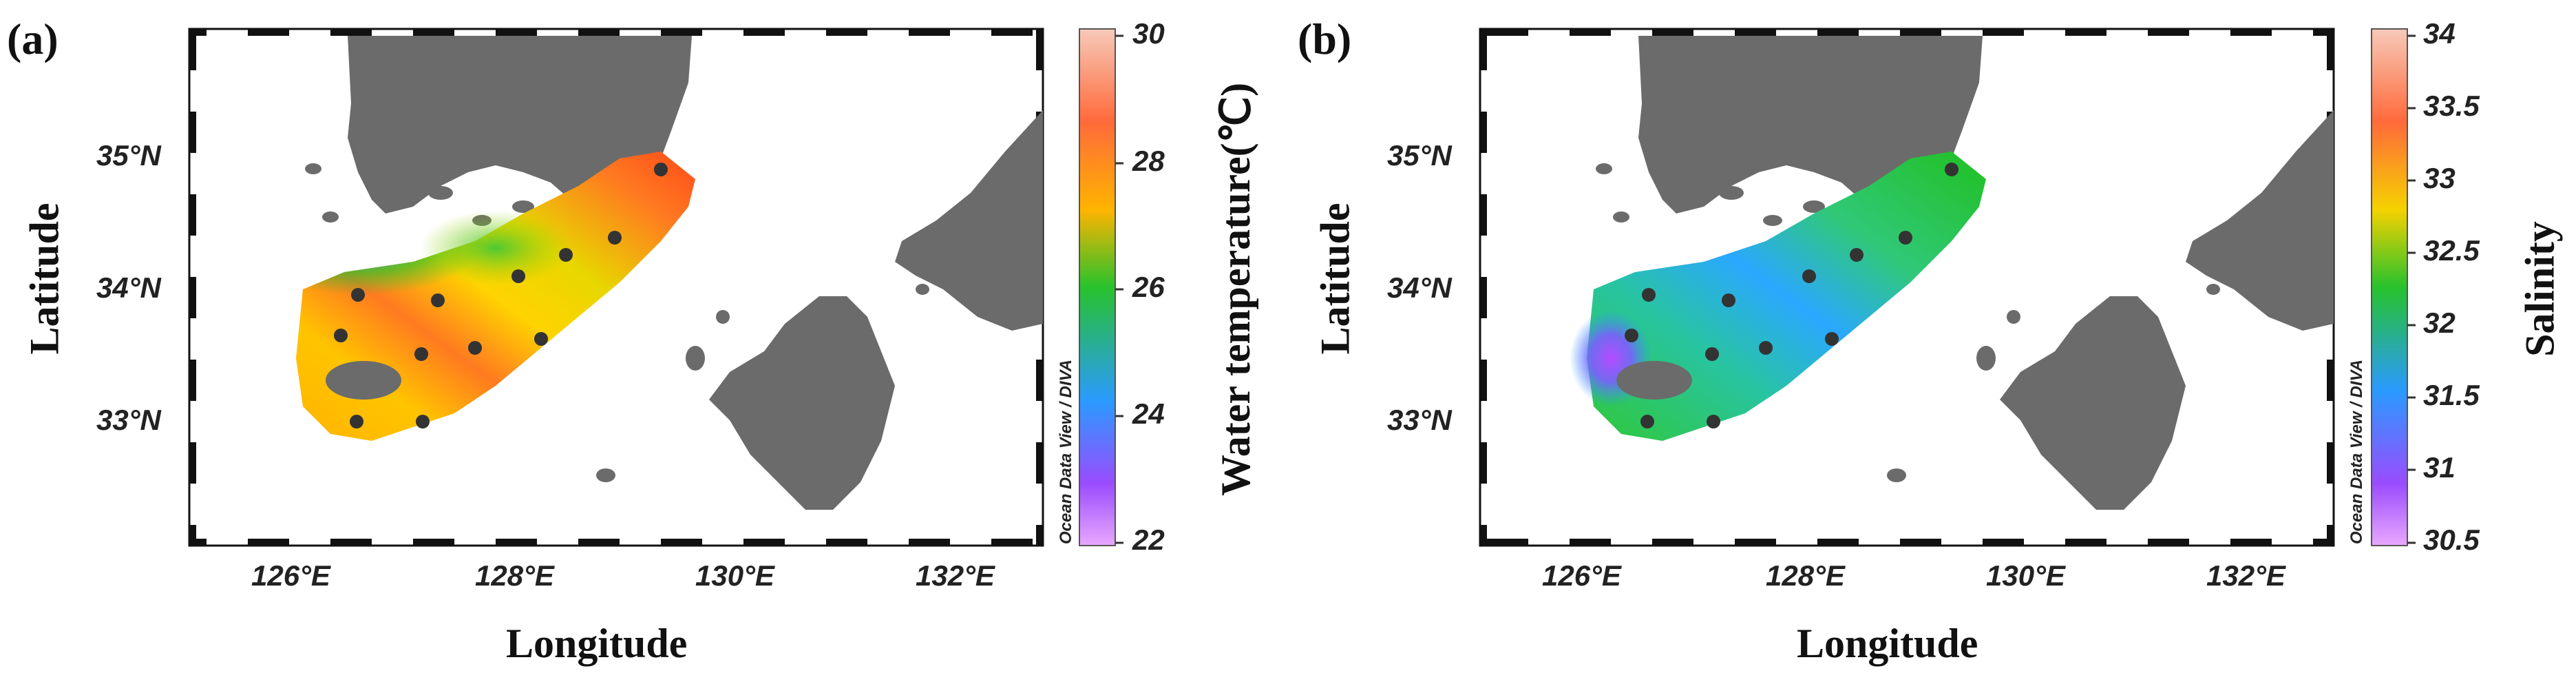 This screenshot has width=2576, height=693. What do you see at coordinates (2439, 467) in the screenshot?
I see `cb-tick-b-31: 31` at bounding box center [2439, 467].